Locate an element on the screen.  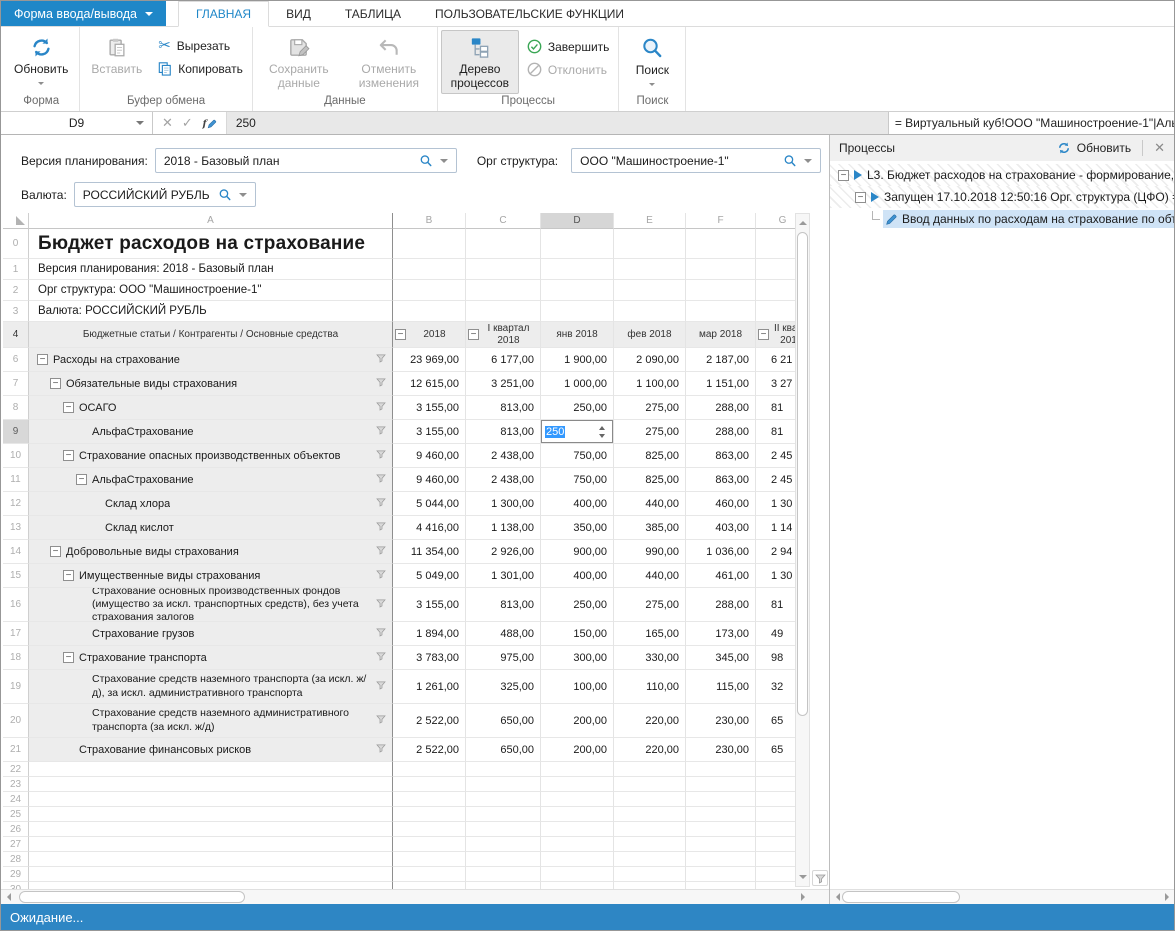
cell-E22 is located at coordinates (650, 769).